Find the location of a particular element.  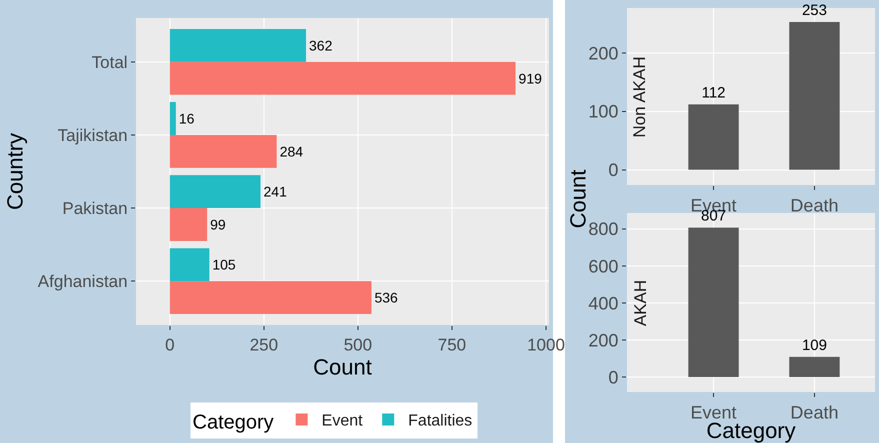

data-label: 16 is located at coordinates (186, 118).